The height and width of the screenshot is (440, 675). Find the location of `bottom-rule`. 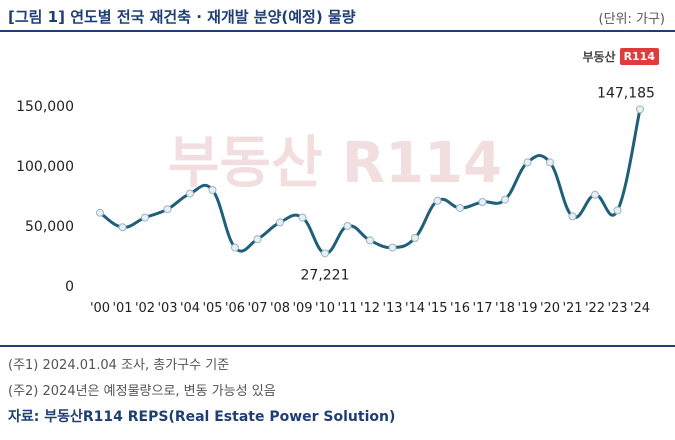

bottom-rule is located at coordinates (337, 346).